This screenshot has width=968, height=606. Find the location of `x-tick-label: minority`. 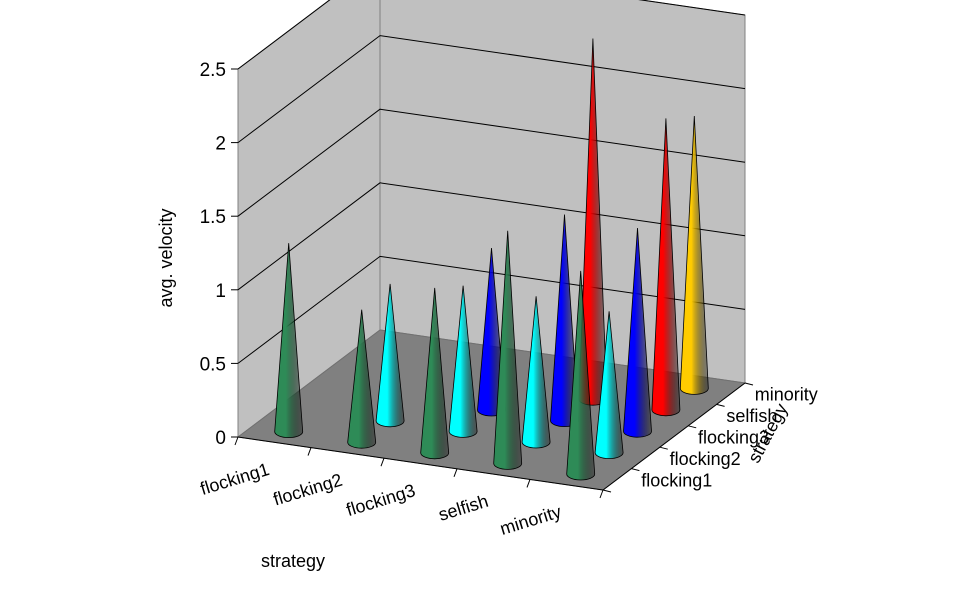

x-tick-label: minority is located at coordinates (531, 520).